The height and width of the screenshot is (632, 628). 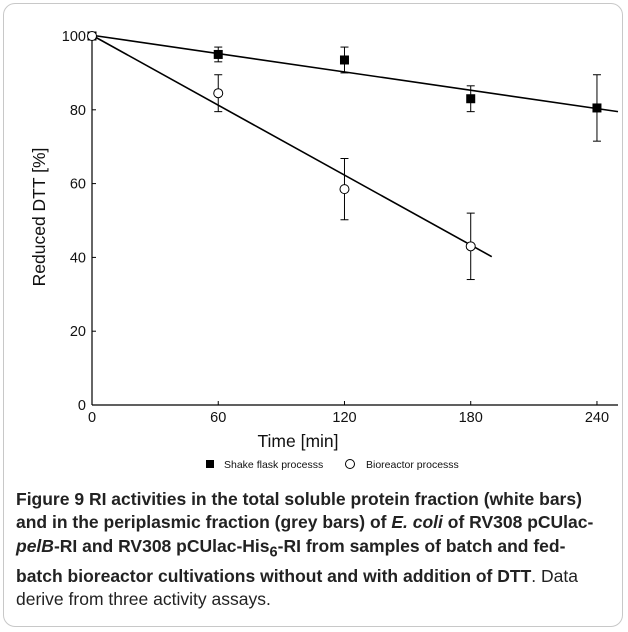 I want to click on y-axis-label: Reduced DTT [%], so click(x=39, y=217).